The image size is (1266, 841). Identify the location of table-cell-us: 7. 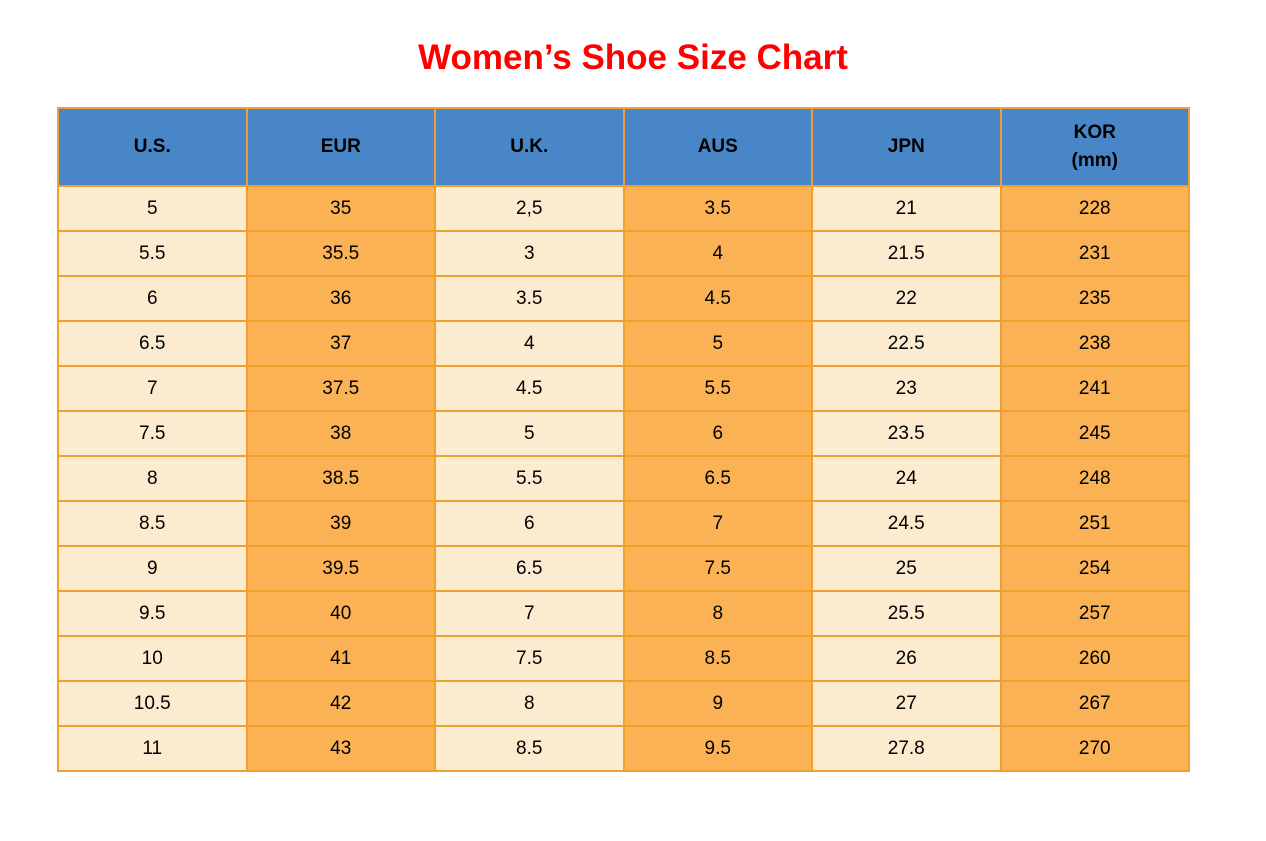
(152, 388).